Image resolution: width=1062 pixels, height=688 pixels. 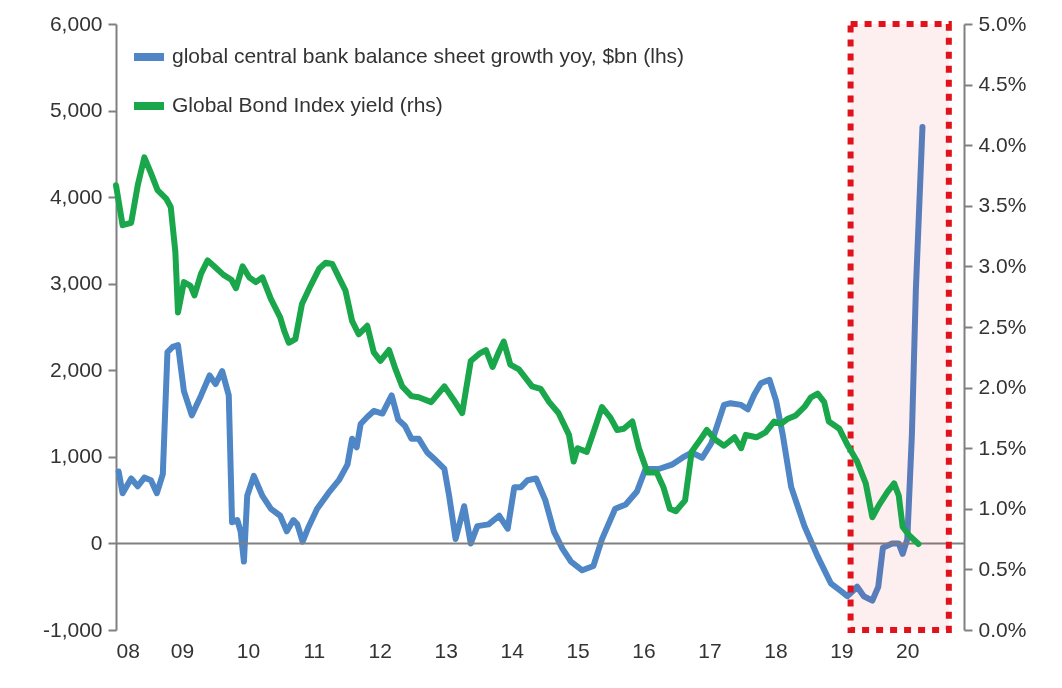 What do you see at coordinates (1002, 205) in the screenshot?
I see `y2-tick-label: 3.5%` at bounding box center [1002, 205].